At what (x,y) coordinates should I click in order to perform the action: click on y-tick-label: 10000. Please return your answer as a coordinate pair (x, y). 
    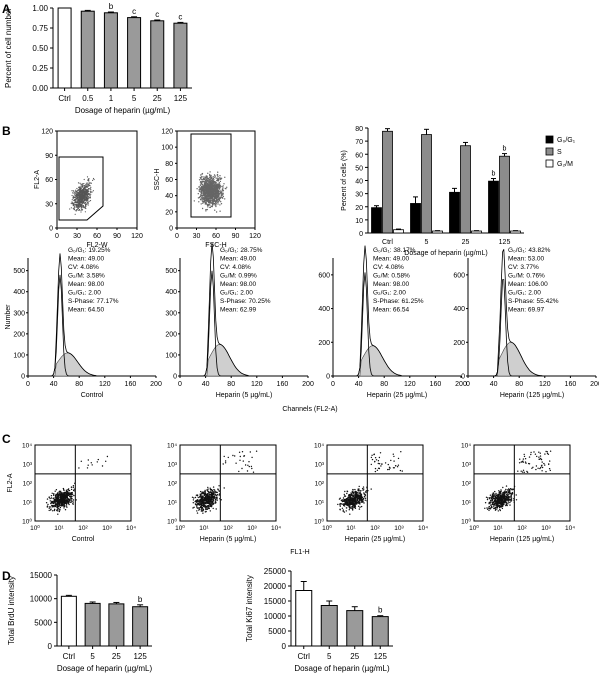
    Looking at the image, I should click on (275, 616).